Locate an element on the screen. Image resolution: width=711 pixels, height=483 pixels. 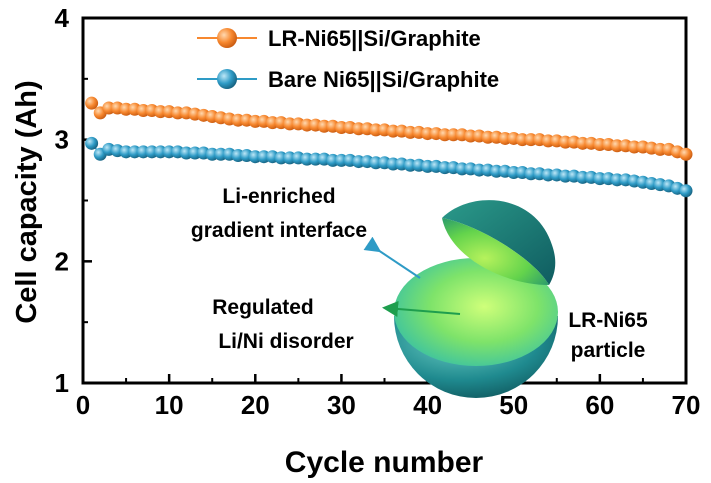
top-cap-shell is located at coordinates (499, 242).